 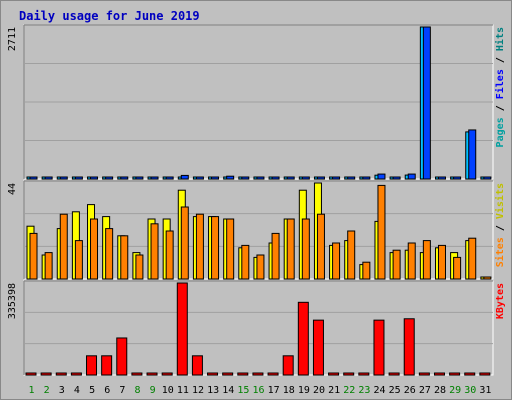 I want to click on series-label-visits: Visits, so click(x=500, y=201).